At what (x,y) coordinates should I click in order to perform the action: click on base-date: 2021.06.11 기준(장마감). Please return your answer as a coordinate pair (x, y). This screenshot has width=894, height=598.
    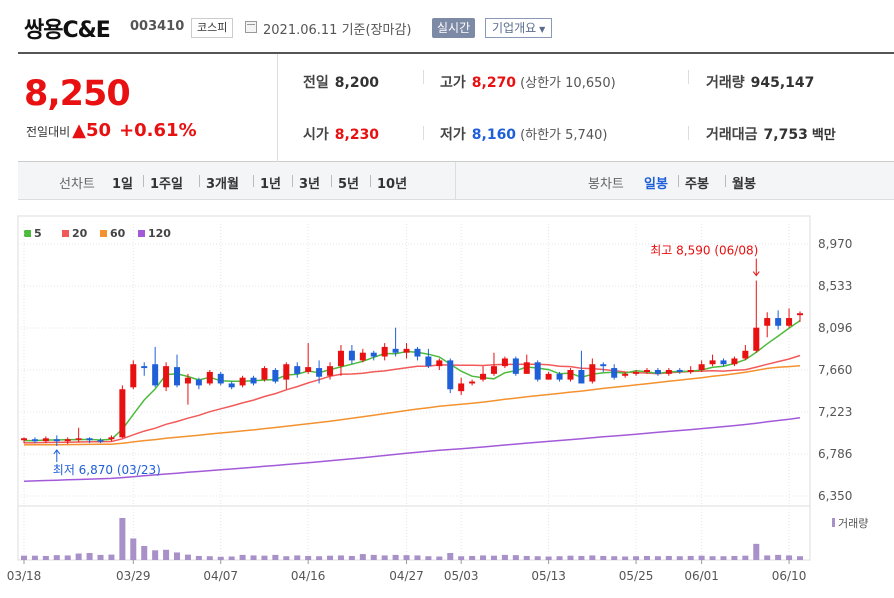
    Looking at the image, I should click on (337, 30).